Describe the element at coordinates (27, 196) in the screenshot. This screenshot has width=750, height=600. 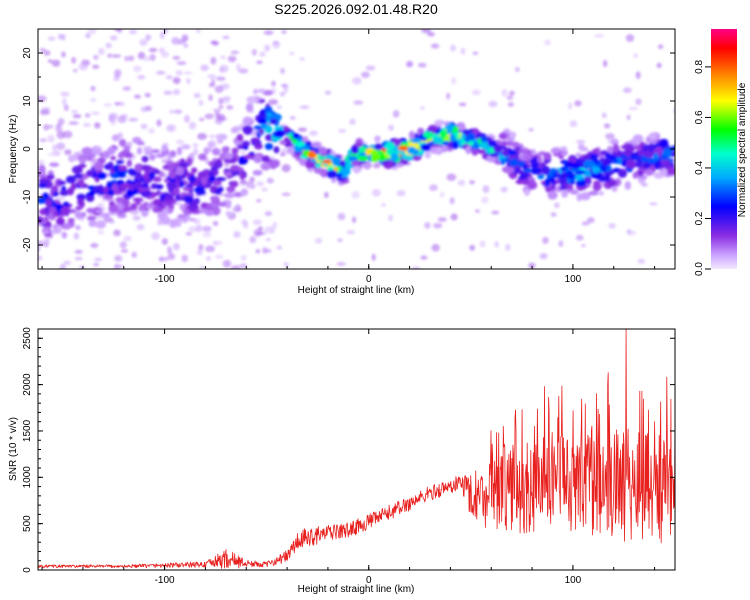
I see `ytick-label: -10` at that location.